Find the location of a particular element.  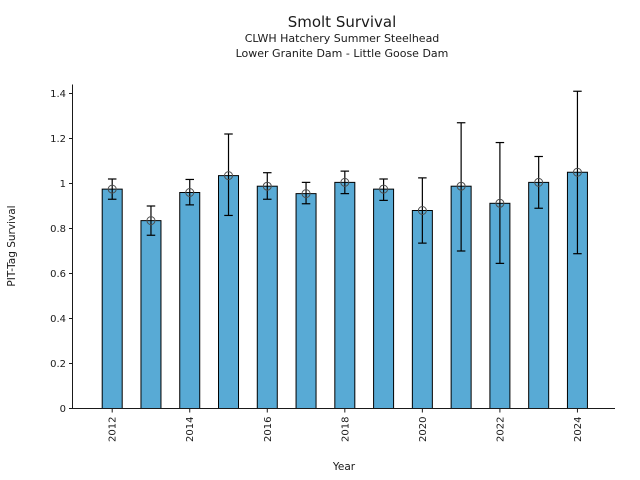

y-tick-label: 1.4 is located at coordinates (58, 94).